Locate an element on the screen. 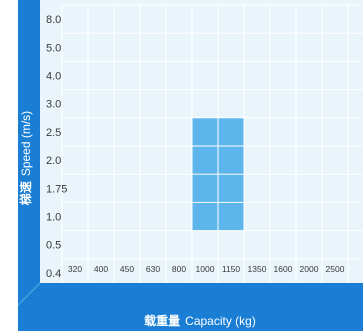 The width and height of the screenshot is (363, 331). x-tick-label: 2000 is located at coordinates (309, 269).